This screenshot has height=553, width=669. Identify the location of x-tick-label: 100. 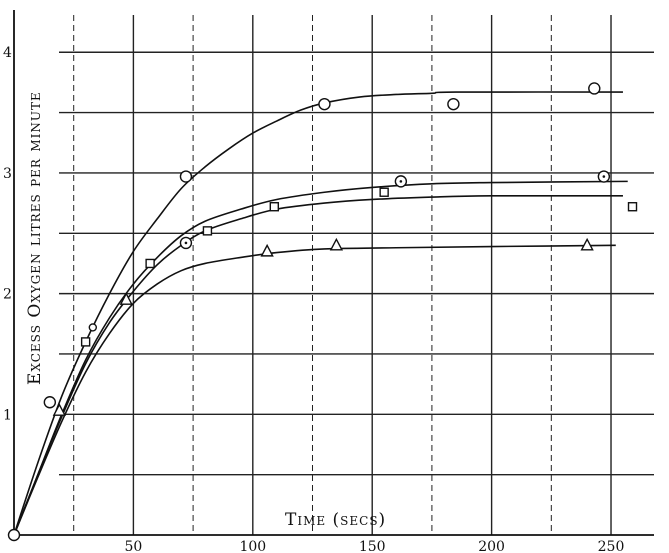
(252, 546).